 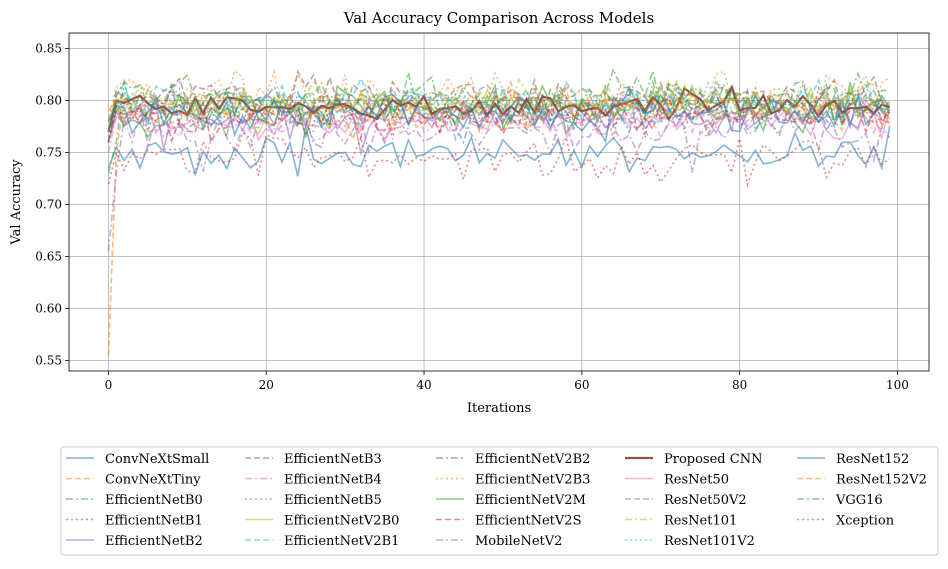 What do you see at coordinates (713, 459) in the screenshot?
I see `legend-label: Proposed CNN` at bounding box center [713, 459].